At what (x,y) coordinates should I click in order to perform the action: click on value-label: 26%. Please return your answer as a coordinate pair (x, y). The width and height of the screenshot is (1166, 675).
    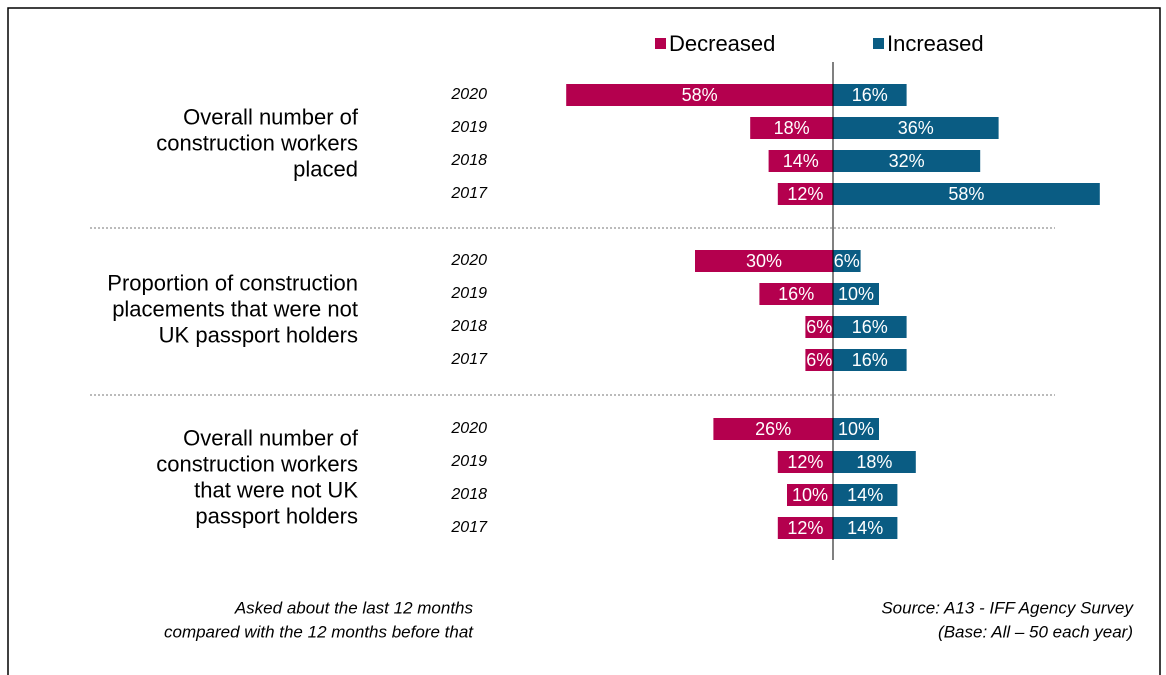
    Looking at the image, I should click on (773, 429).